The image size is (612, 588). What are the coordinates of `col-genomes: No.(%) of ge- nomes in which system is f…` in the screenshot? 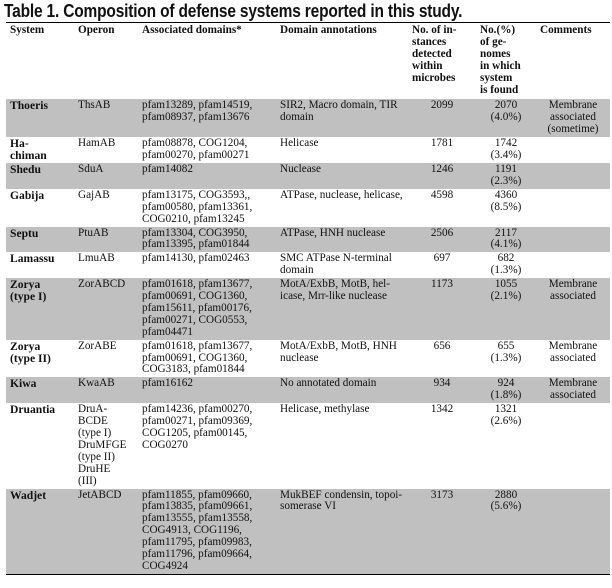 It's located at (506, 61).